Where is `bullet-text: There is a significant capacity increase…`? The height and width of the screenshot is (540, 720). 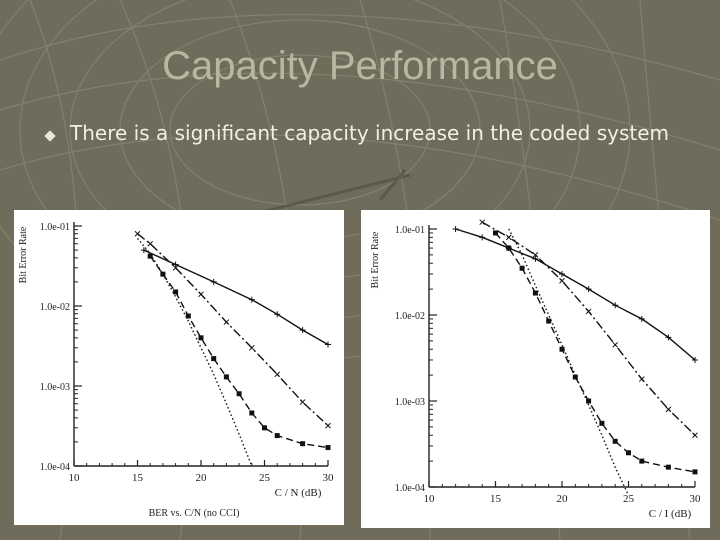
bullet-text: There is a significant capacity increase… is located at coordinates (370, 133).